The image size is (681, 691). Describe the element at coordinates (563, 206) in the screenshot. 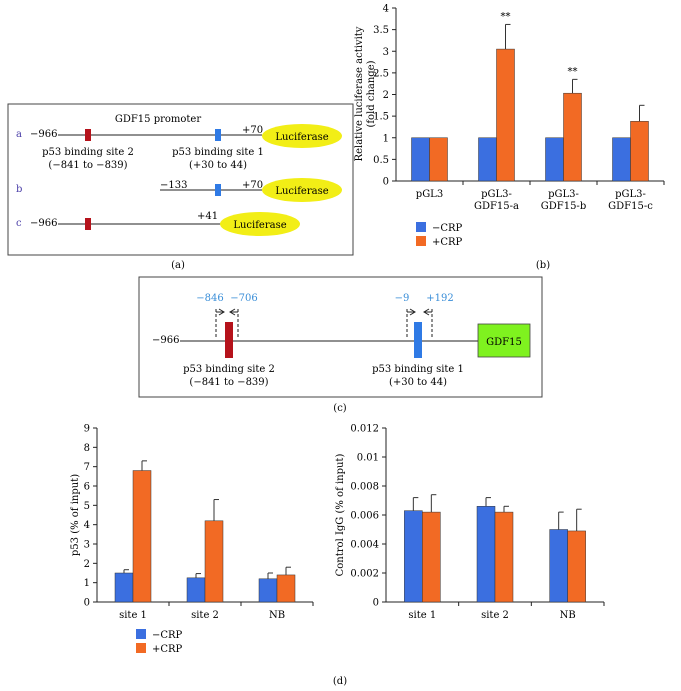

I see `x-tick-label: GDF15-b` at that location.